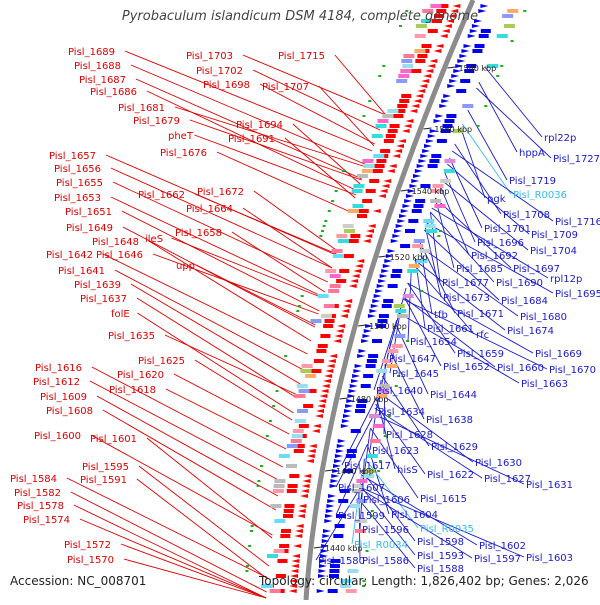  Describe the element at coordinates (58, 368) in the screenshot. I see `gene-label: Pisl_1616` at that location.